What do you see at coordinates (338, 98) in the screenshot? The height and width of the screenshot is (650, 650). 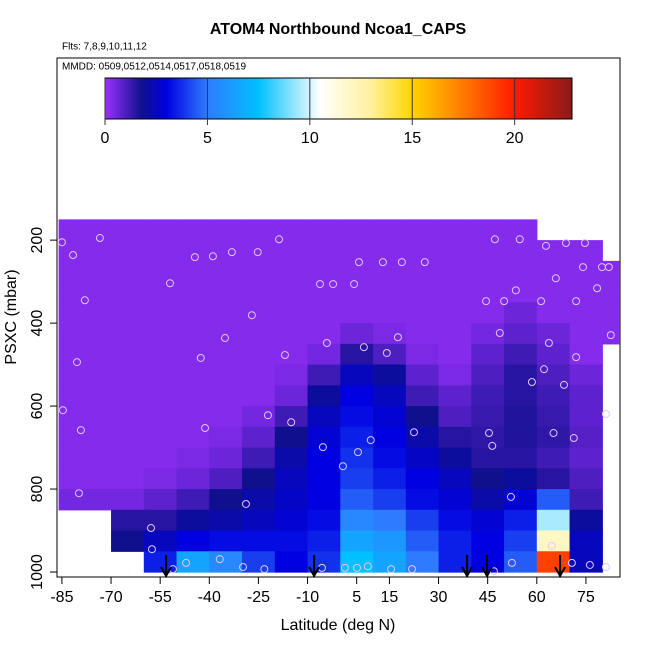 I see `colorbar` at bounding box center [338, 98].